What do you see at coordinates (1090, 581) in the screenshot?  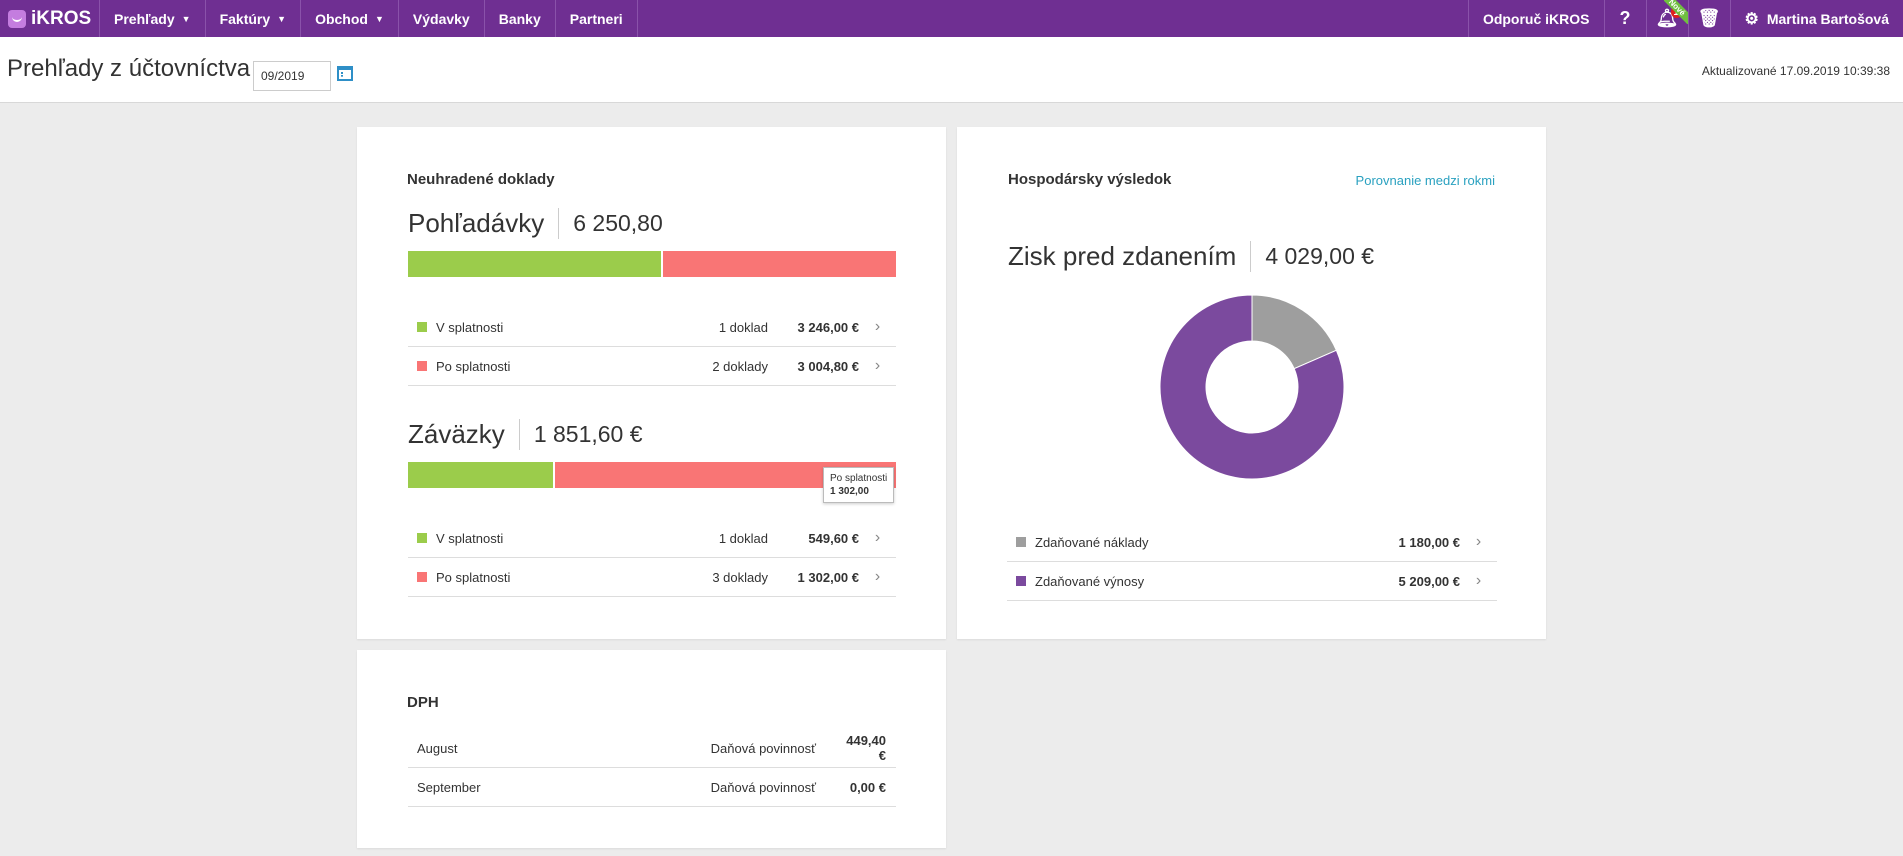 I see `row-name: Zdaňované výnosy` at bounding box center [1090, 581].